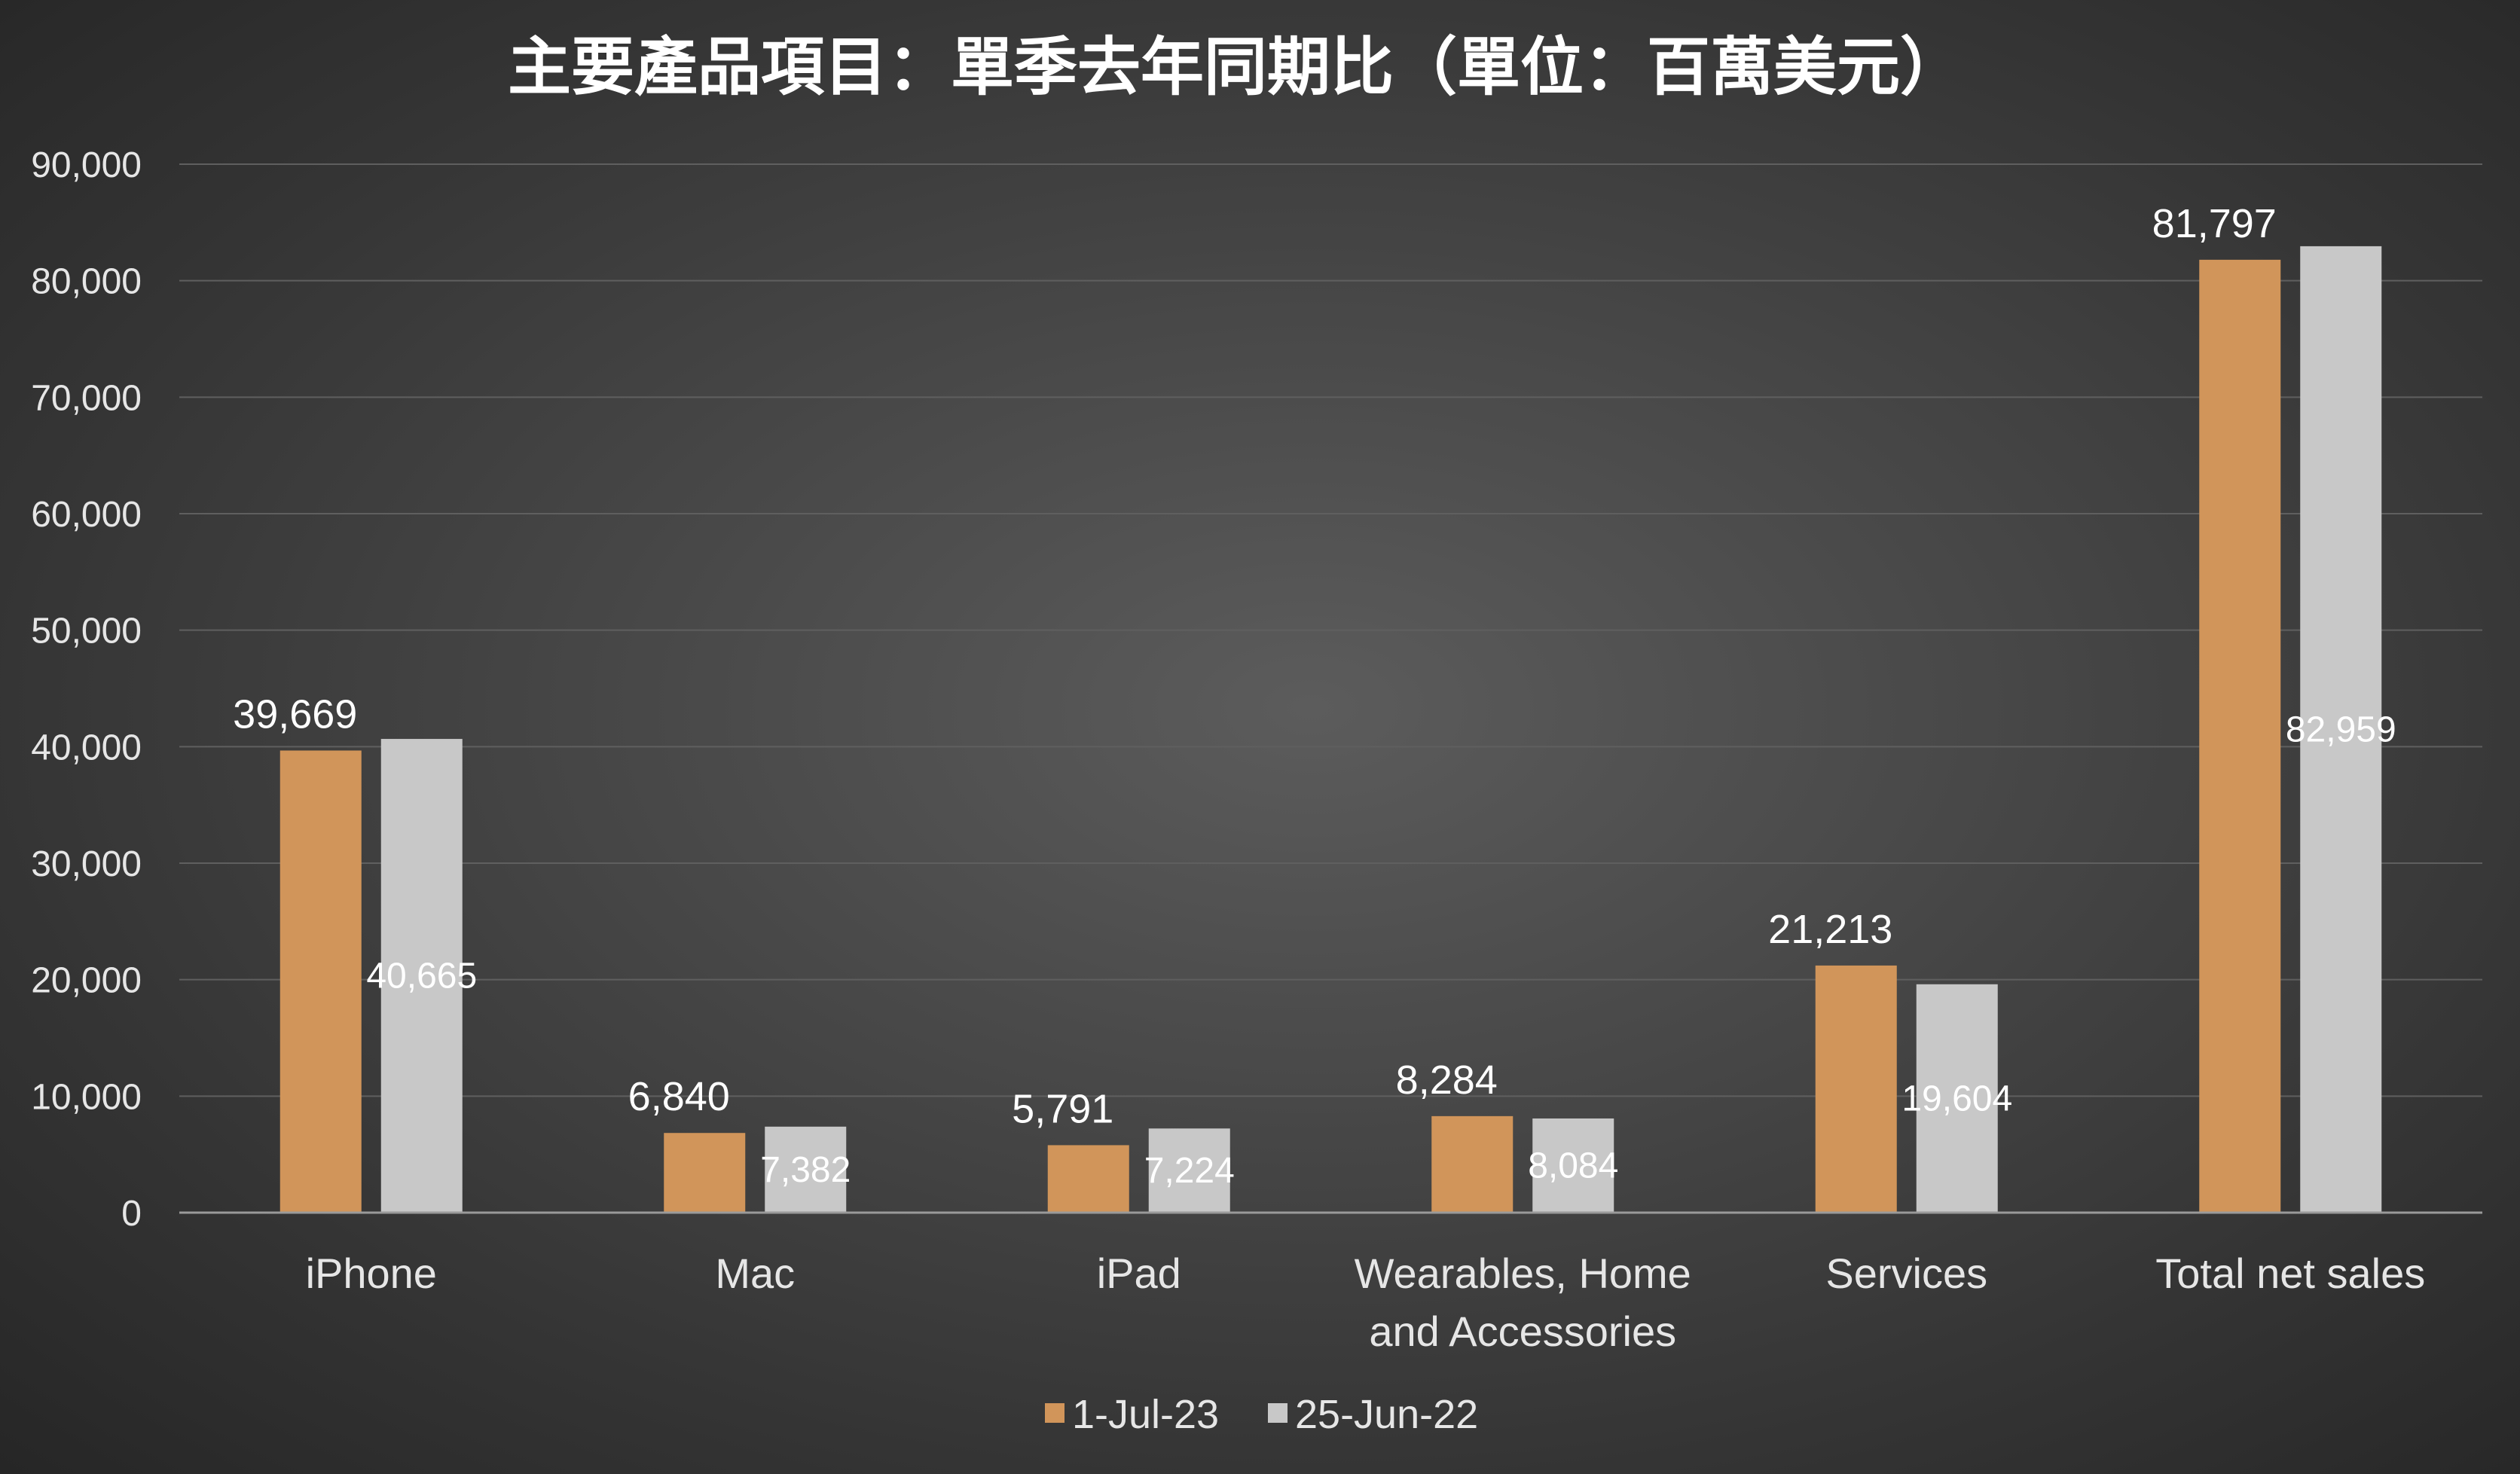  I want to click on y-tick-label: 80,000, so click(86, 282).